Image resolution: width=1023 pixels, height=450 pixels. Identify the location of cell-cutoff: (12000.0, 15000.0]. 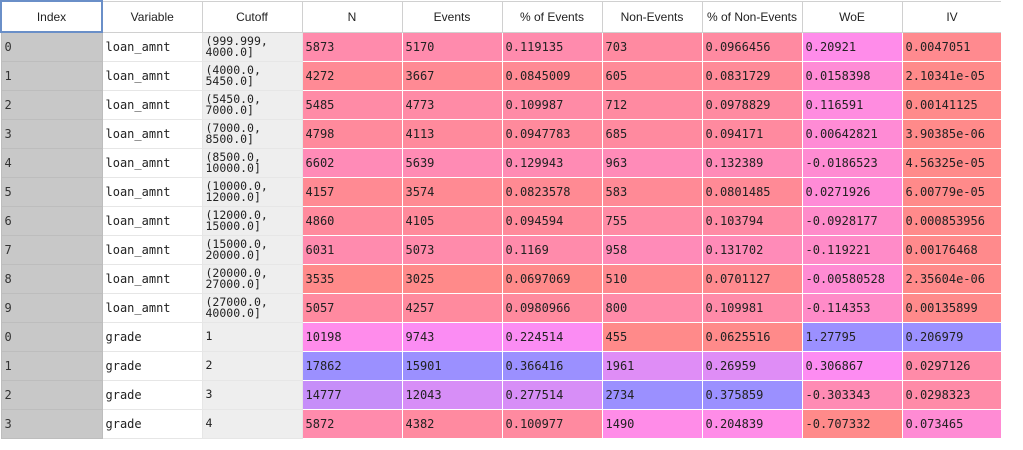
(252, 220).